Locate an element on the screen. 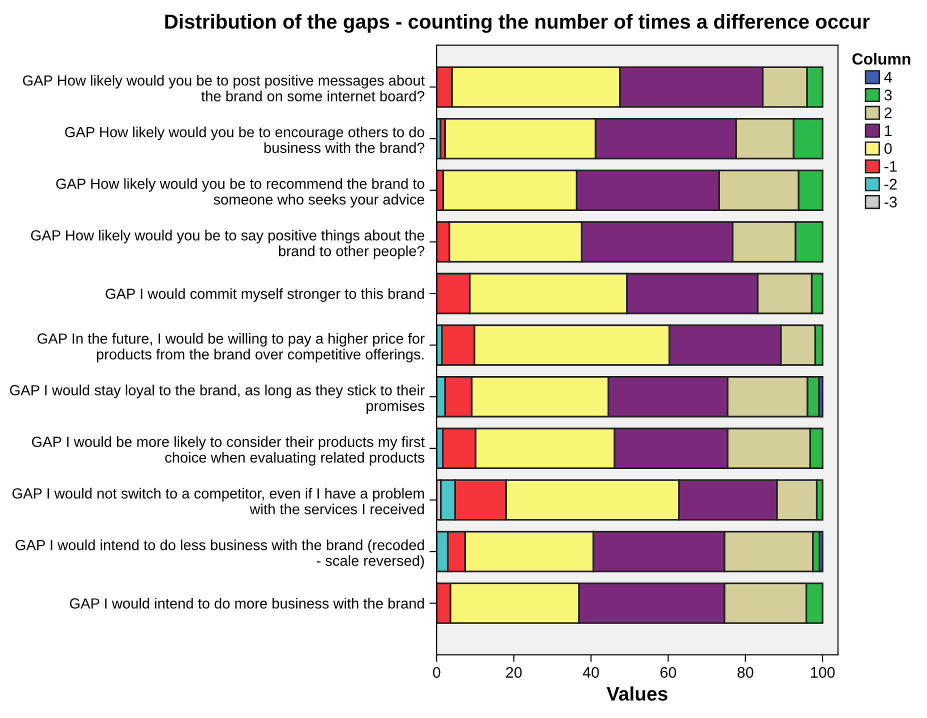 This screenshot has width=927, height=718. x-tick-label: 0 is located at coordinates (436, 672).